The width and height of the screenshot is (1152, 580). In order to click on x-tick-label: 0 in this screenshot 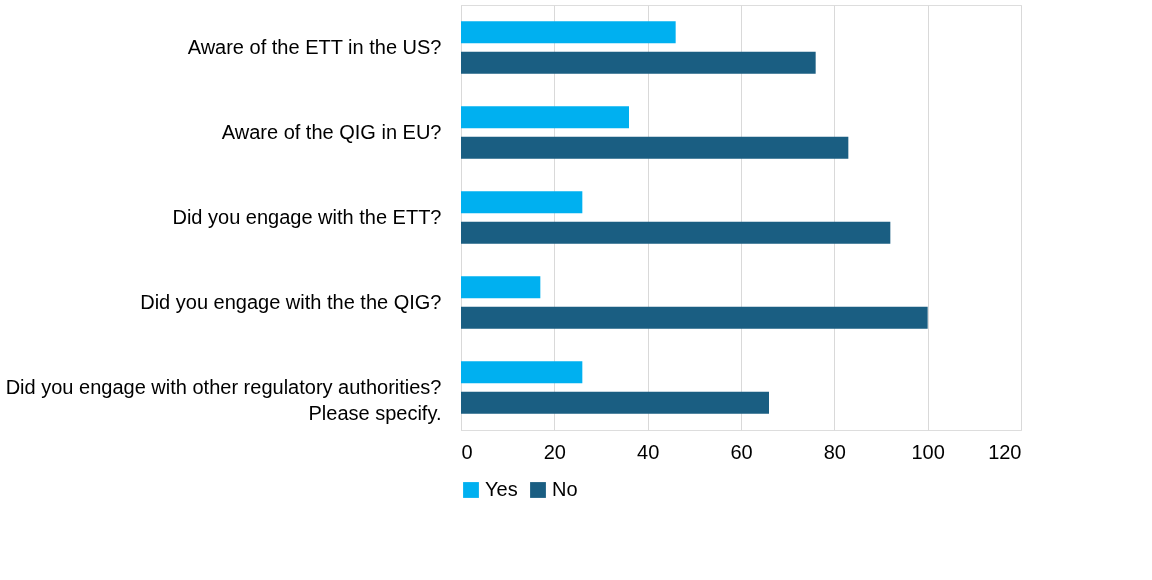, I will do `click(467, 451)`.